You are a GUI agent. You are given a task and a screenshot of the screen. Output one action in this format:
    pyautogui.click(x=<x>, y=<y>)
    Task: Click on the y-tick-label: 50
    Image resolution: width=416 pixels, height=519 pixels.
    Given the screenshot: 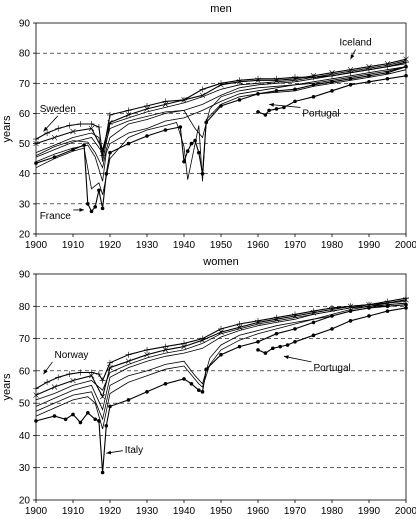 What is the action you would take?
    pyautogui.click(x=25, y=144)
    